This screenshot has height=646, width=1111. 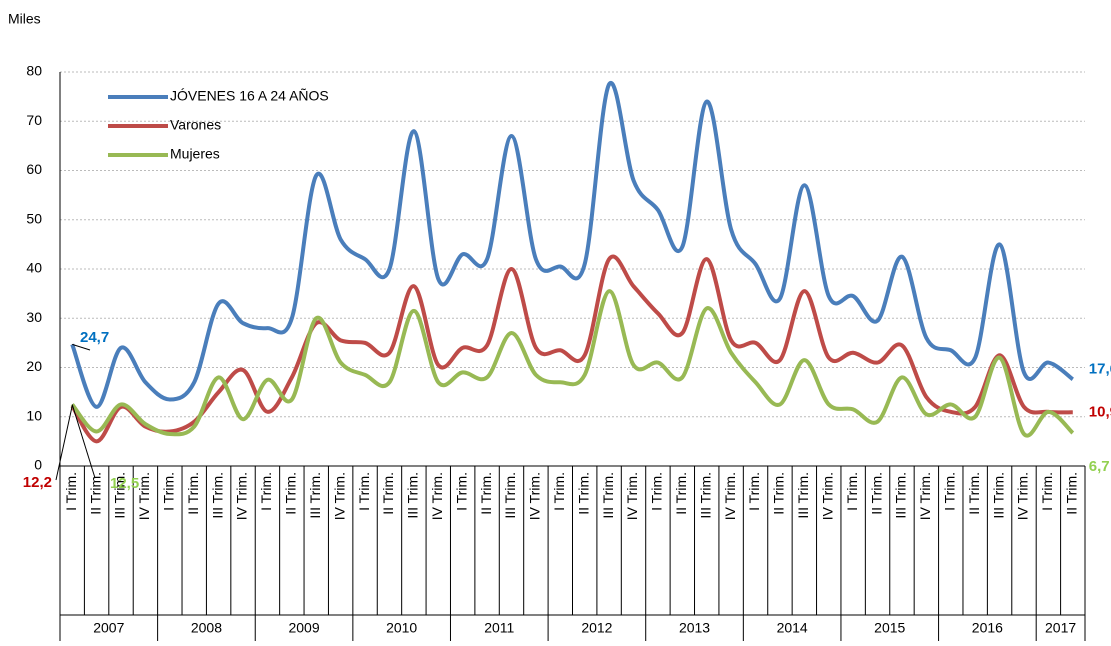 What do you see at coordinates (34, 120) in the screenshot?
I see `y-tick-label: 70` at bounding box center [34, 120].